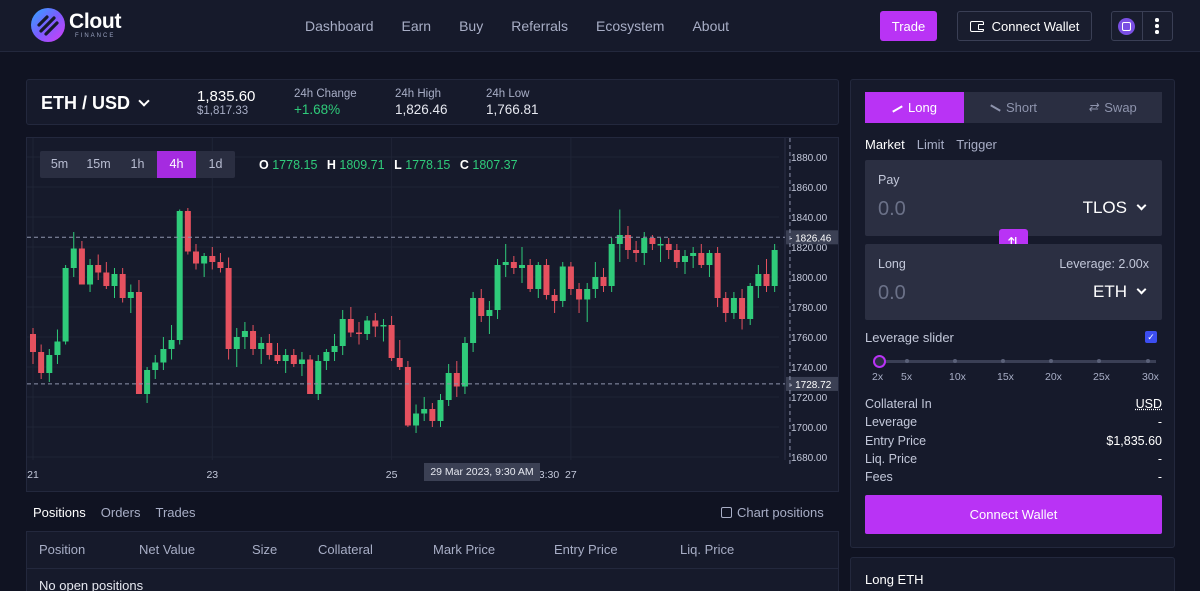  What do you see at coordinates (1151, 337) in the screenshot?
I see `leverage-slider-checkbox: ✓` at bounding box center [1151, 337].